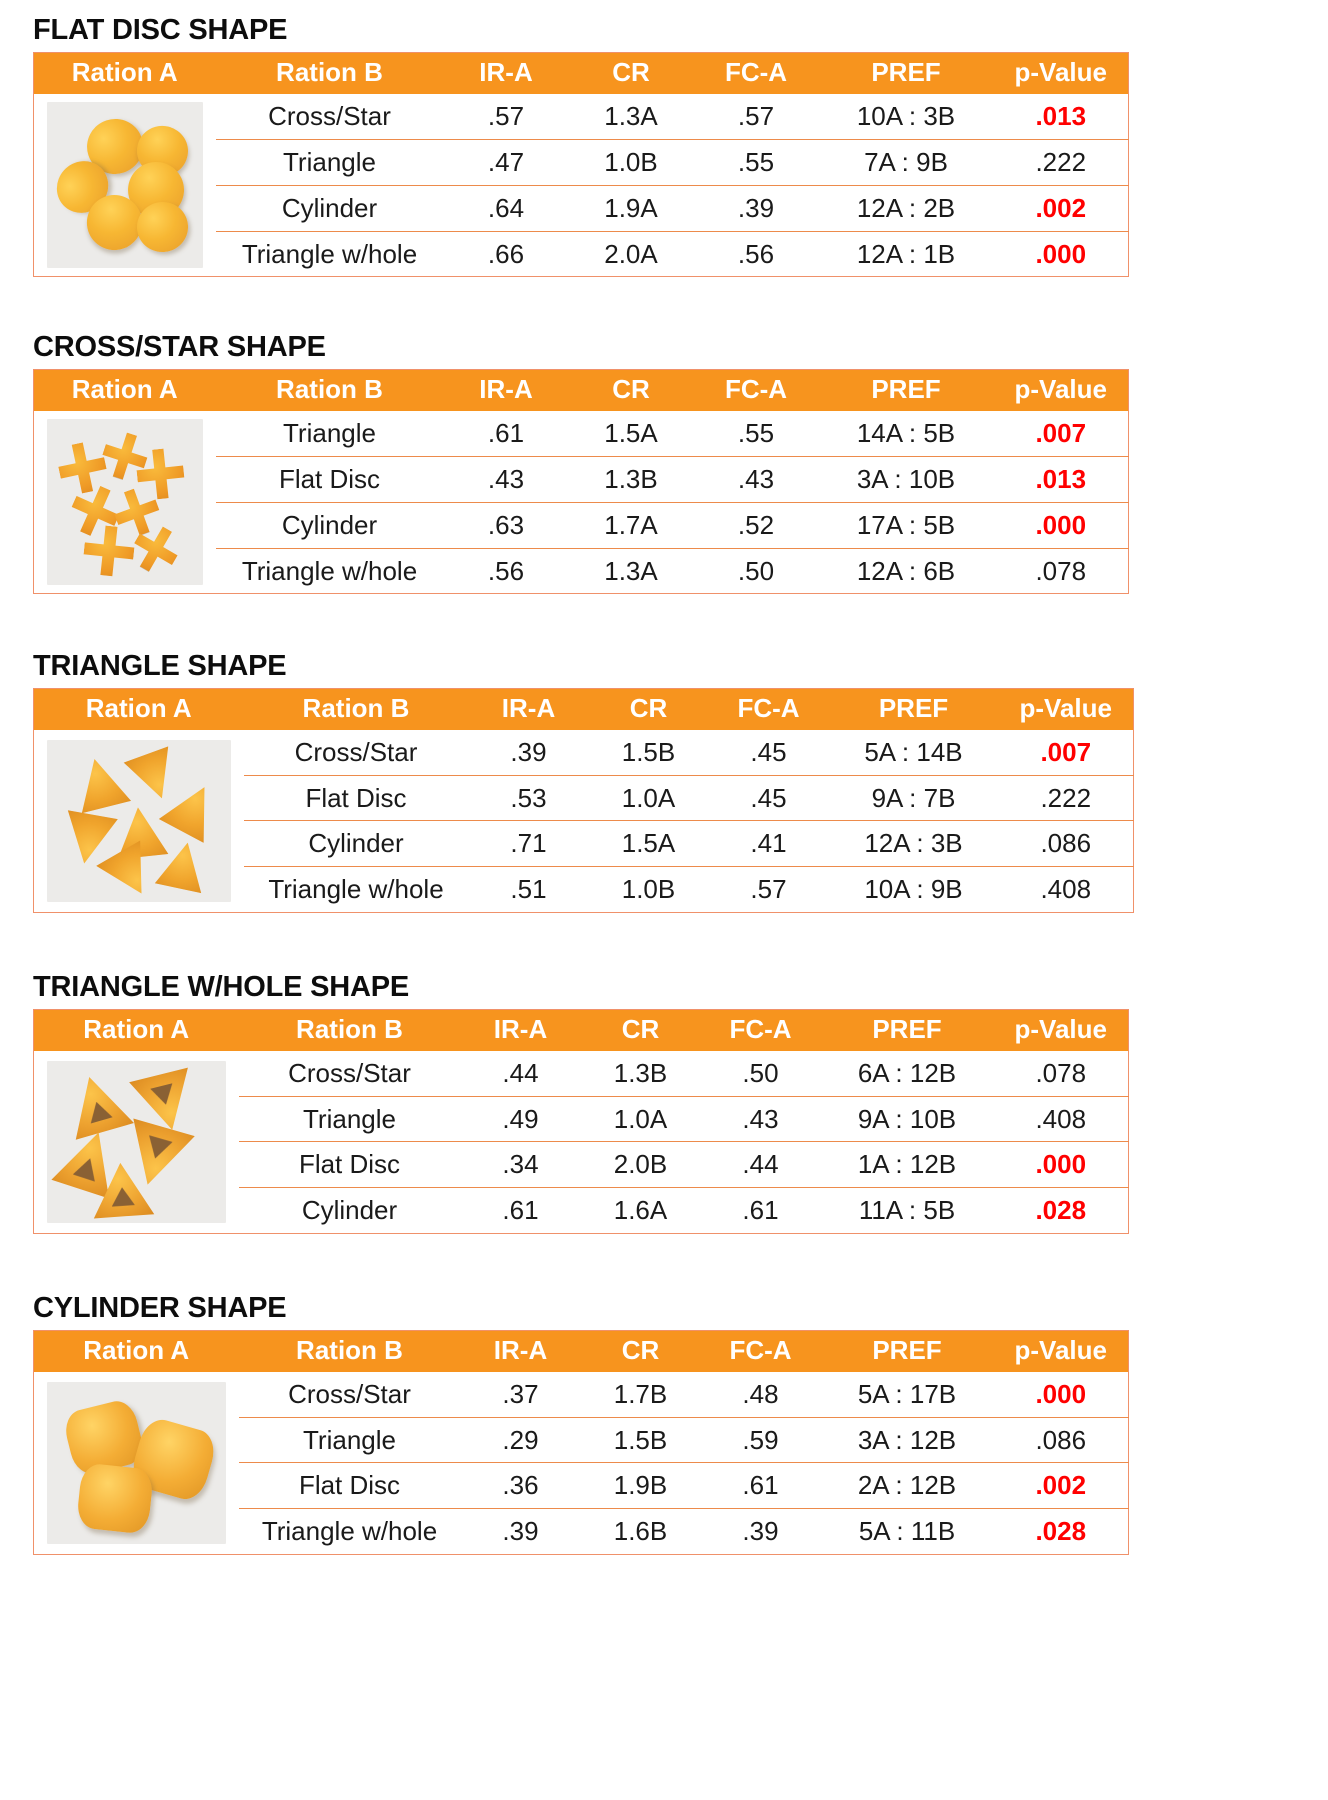  Describe the element at coordinates (160, 30) in the screenshot. I see `section-title: FLAT DISC SHAPE` at that location.